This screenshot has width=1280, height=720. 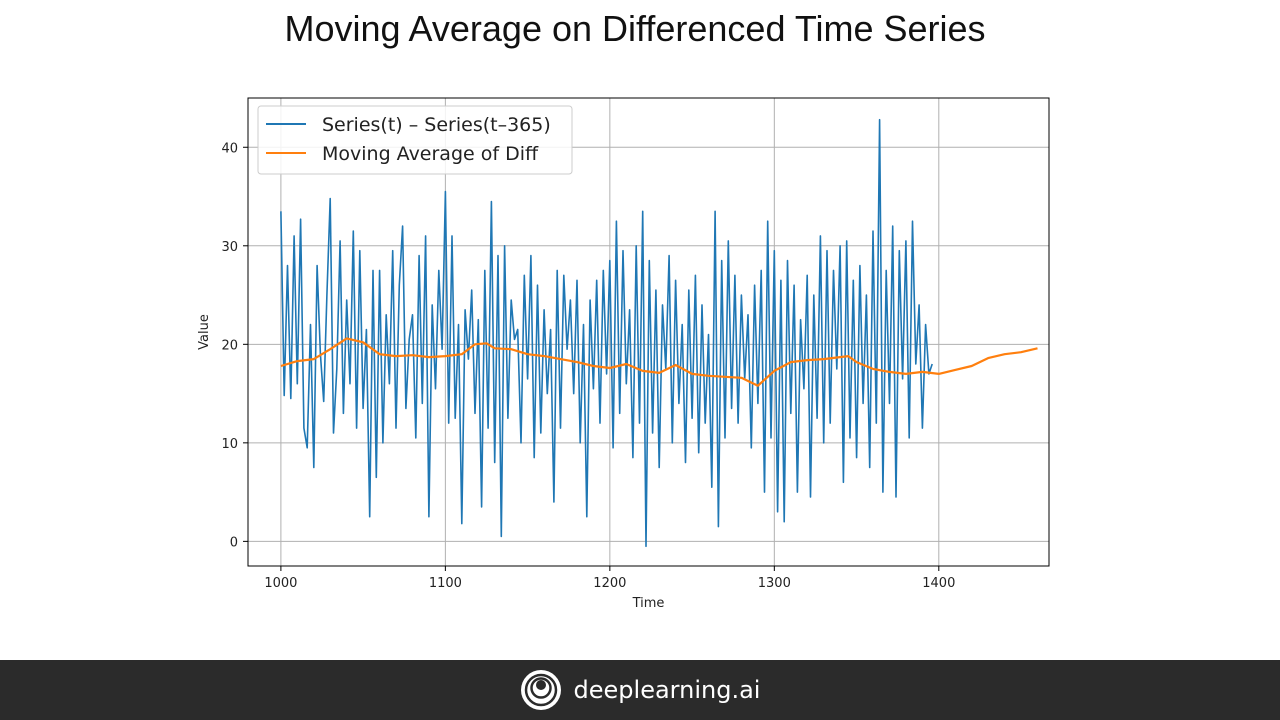 I want to click on x-tick-label: 1200, so click(x=609, y=583).